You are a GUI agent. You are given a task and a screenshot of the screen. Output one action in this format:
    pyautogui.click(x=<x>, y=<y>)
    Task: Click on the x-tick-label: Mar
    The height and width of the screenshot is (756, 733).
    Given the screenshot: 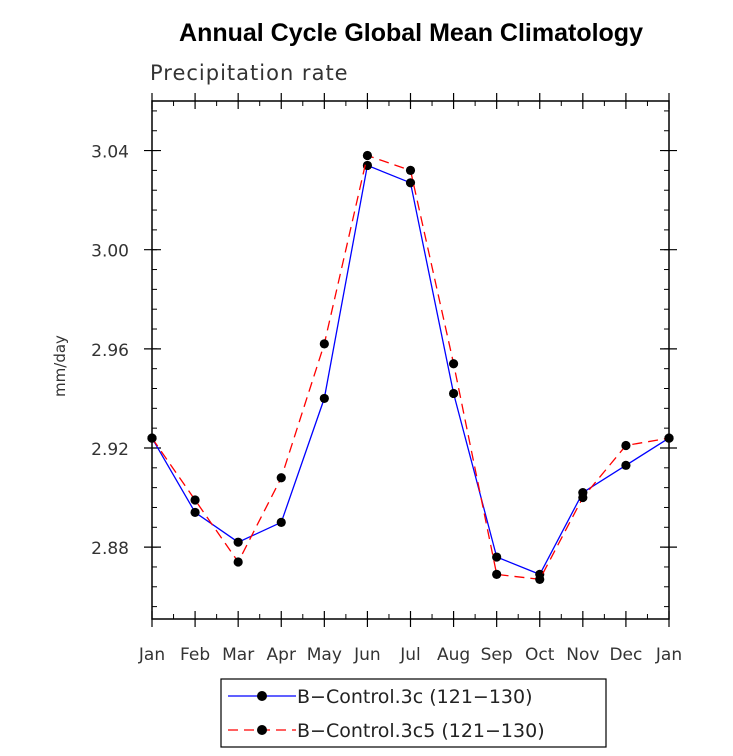 What is the action you would take?
    pyautogui.click(x=238, y=655)
    